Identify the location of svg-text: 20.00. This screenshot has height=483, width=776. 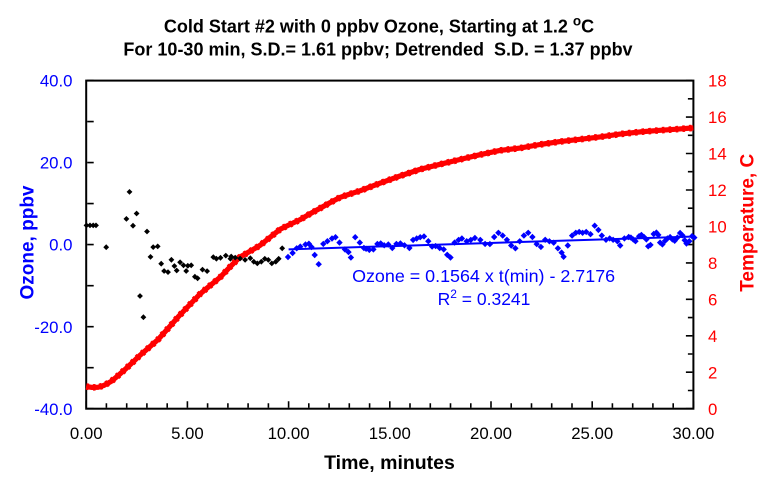
(491, 433).